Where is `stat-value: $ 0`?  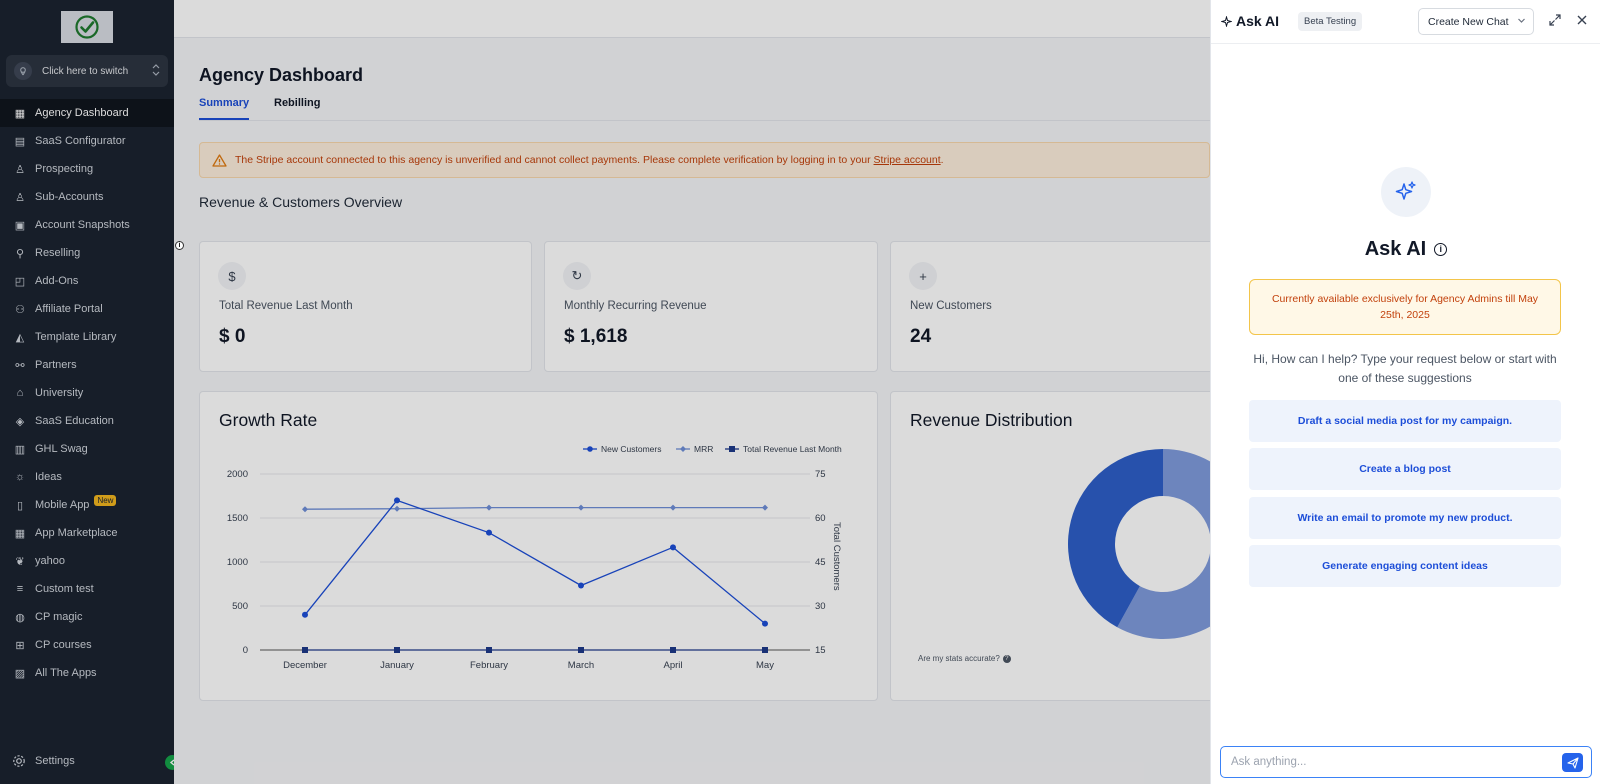 stat-value: $ 0 is located at coordinates (232, 336).